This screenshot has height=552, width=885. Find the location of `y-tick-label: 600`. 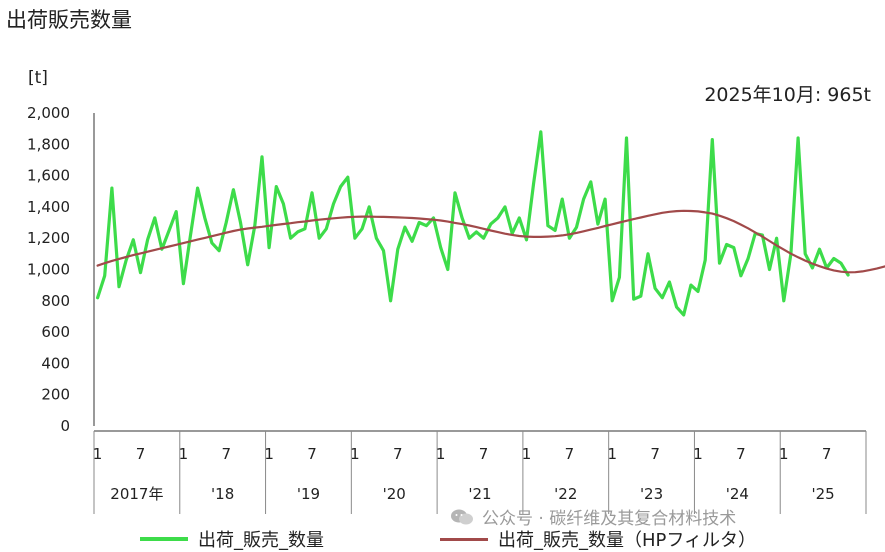

y-tick-label: 600 is located at coordinates (55, 332).